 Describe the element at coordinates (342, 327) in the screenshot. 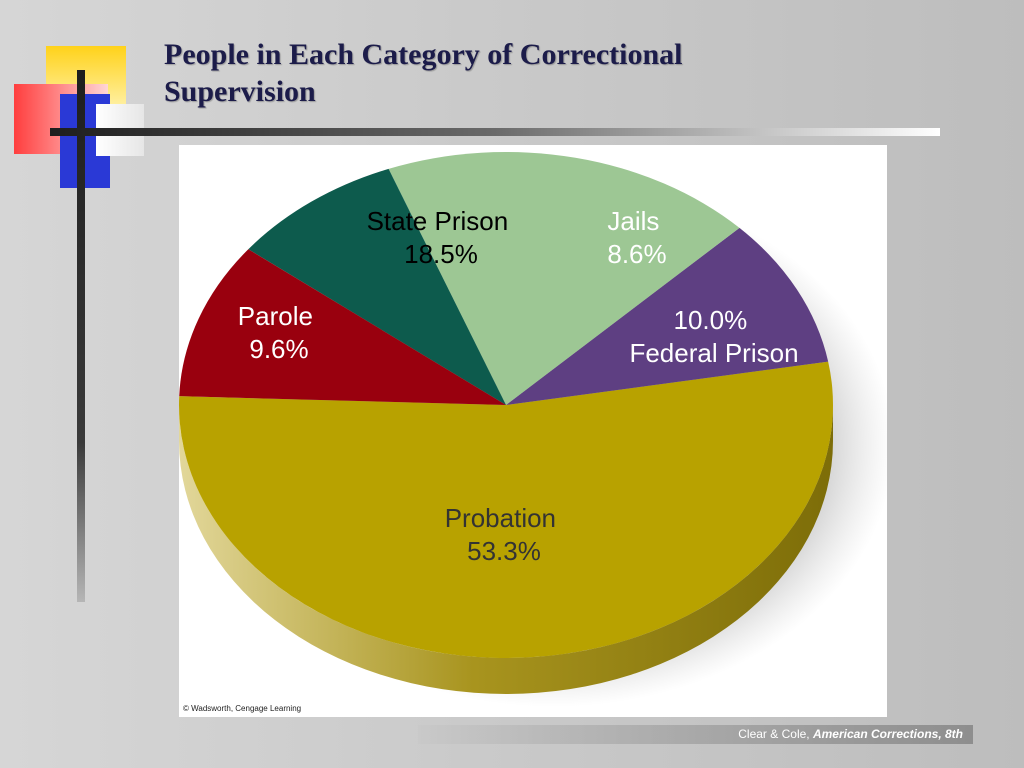

I see `pie-slice-federal-prison` at that location.